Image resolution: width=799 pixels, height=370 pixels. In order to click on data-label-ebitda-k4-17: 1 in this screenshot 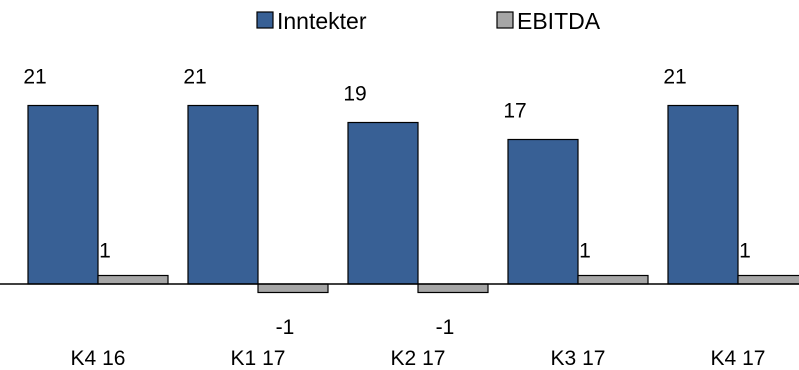, I will do `click(745, 251)`.